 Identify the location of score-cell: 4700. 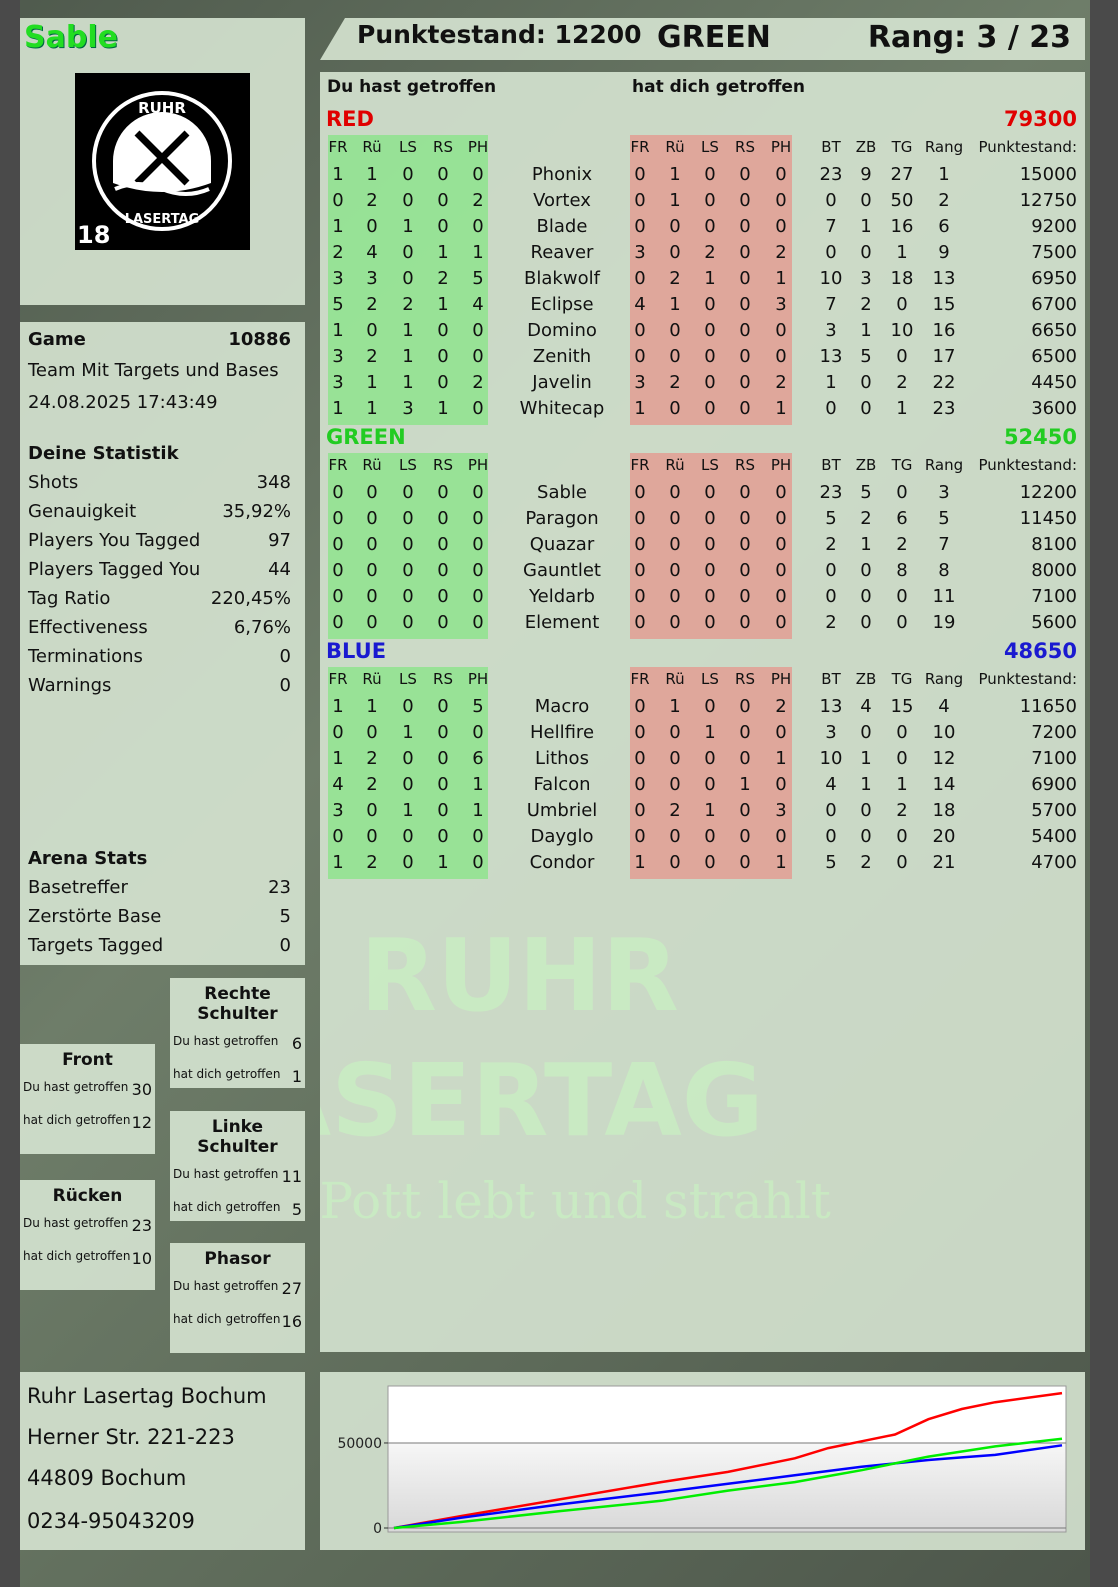
(1054, 862).